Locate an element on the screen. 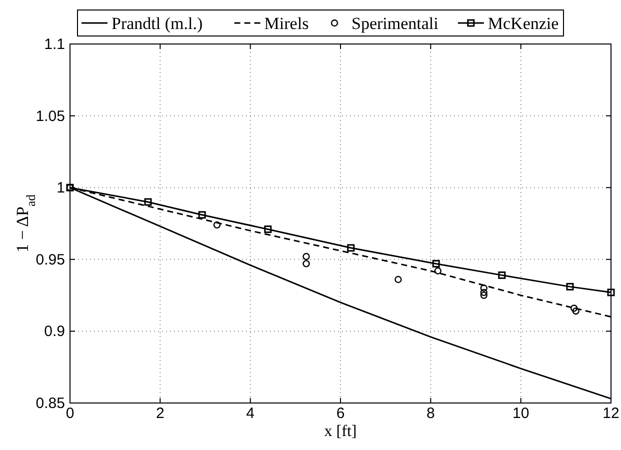  x-tick-label: 8 is located at coordinates (430, 413).